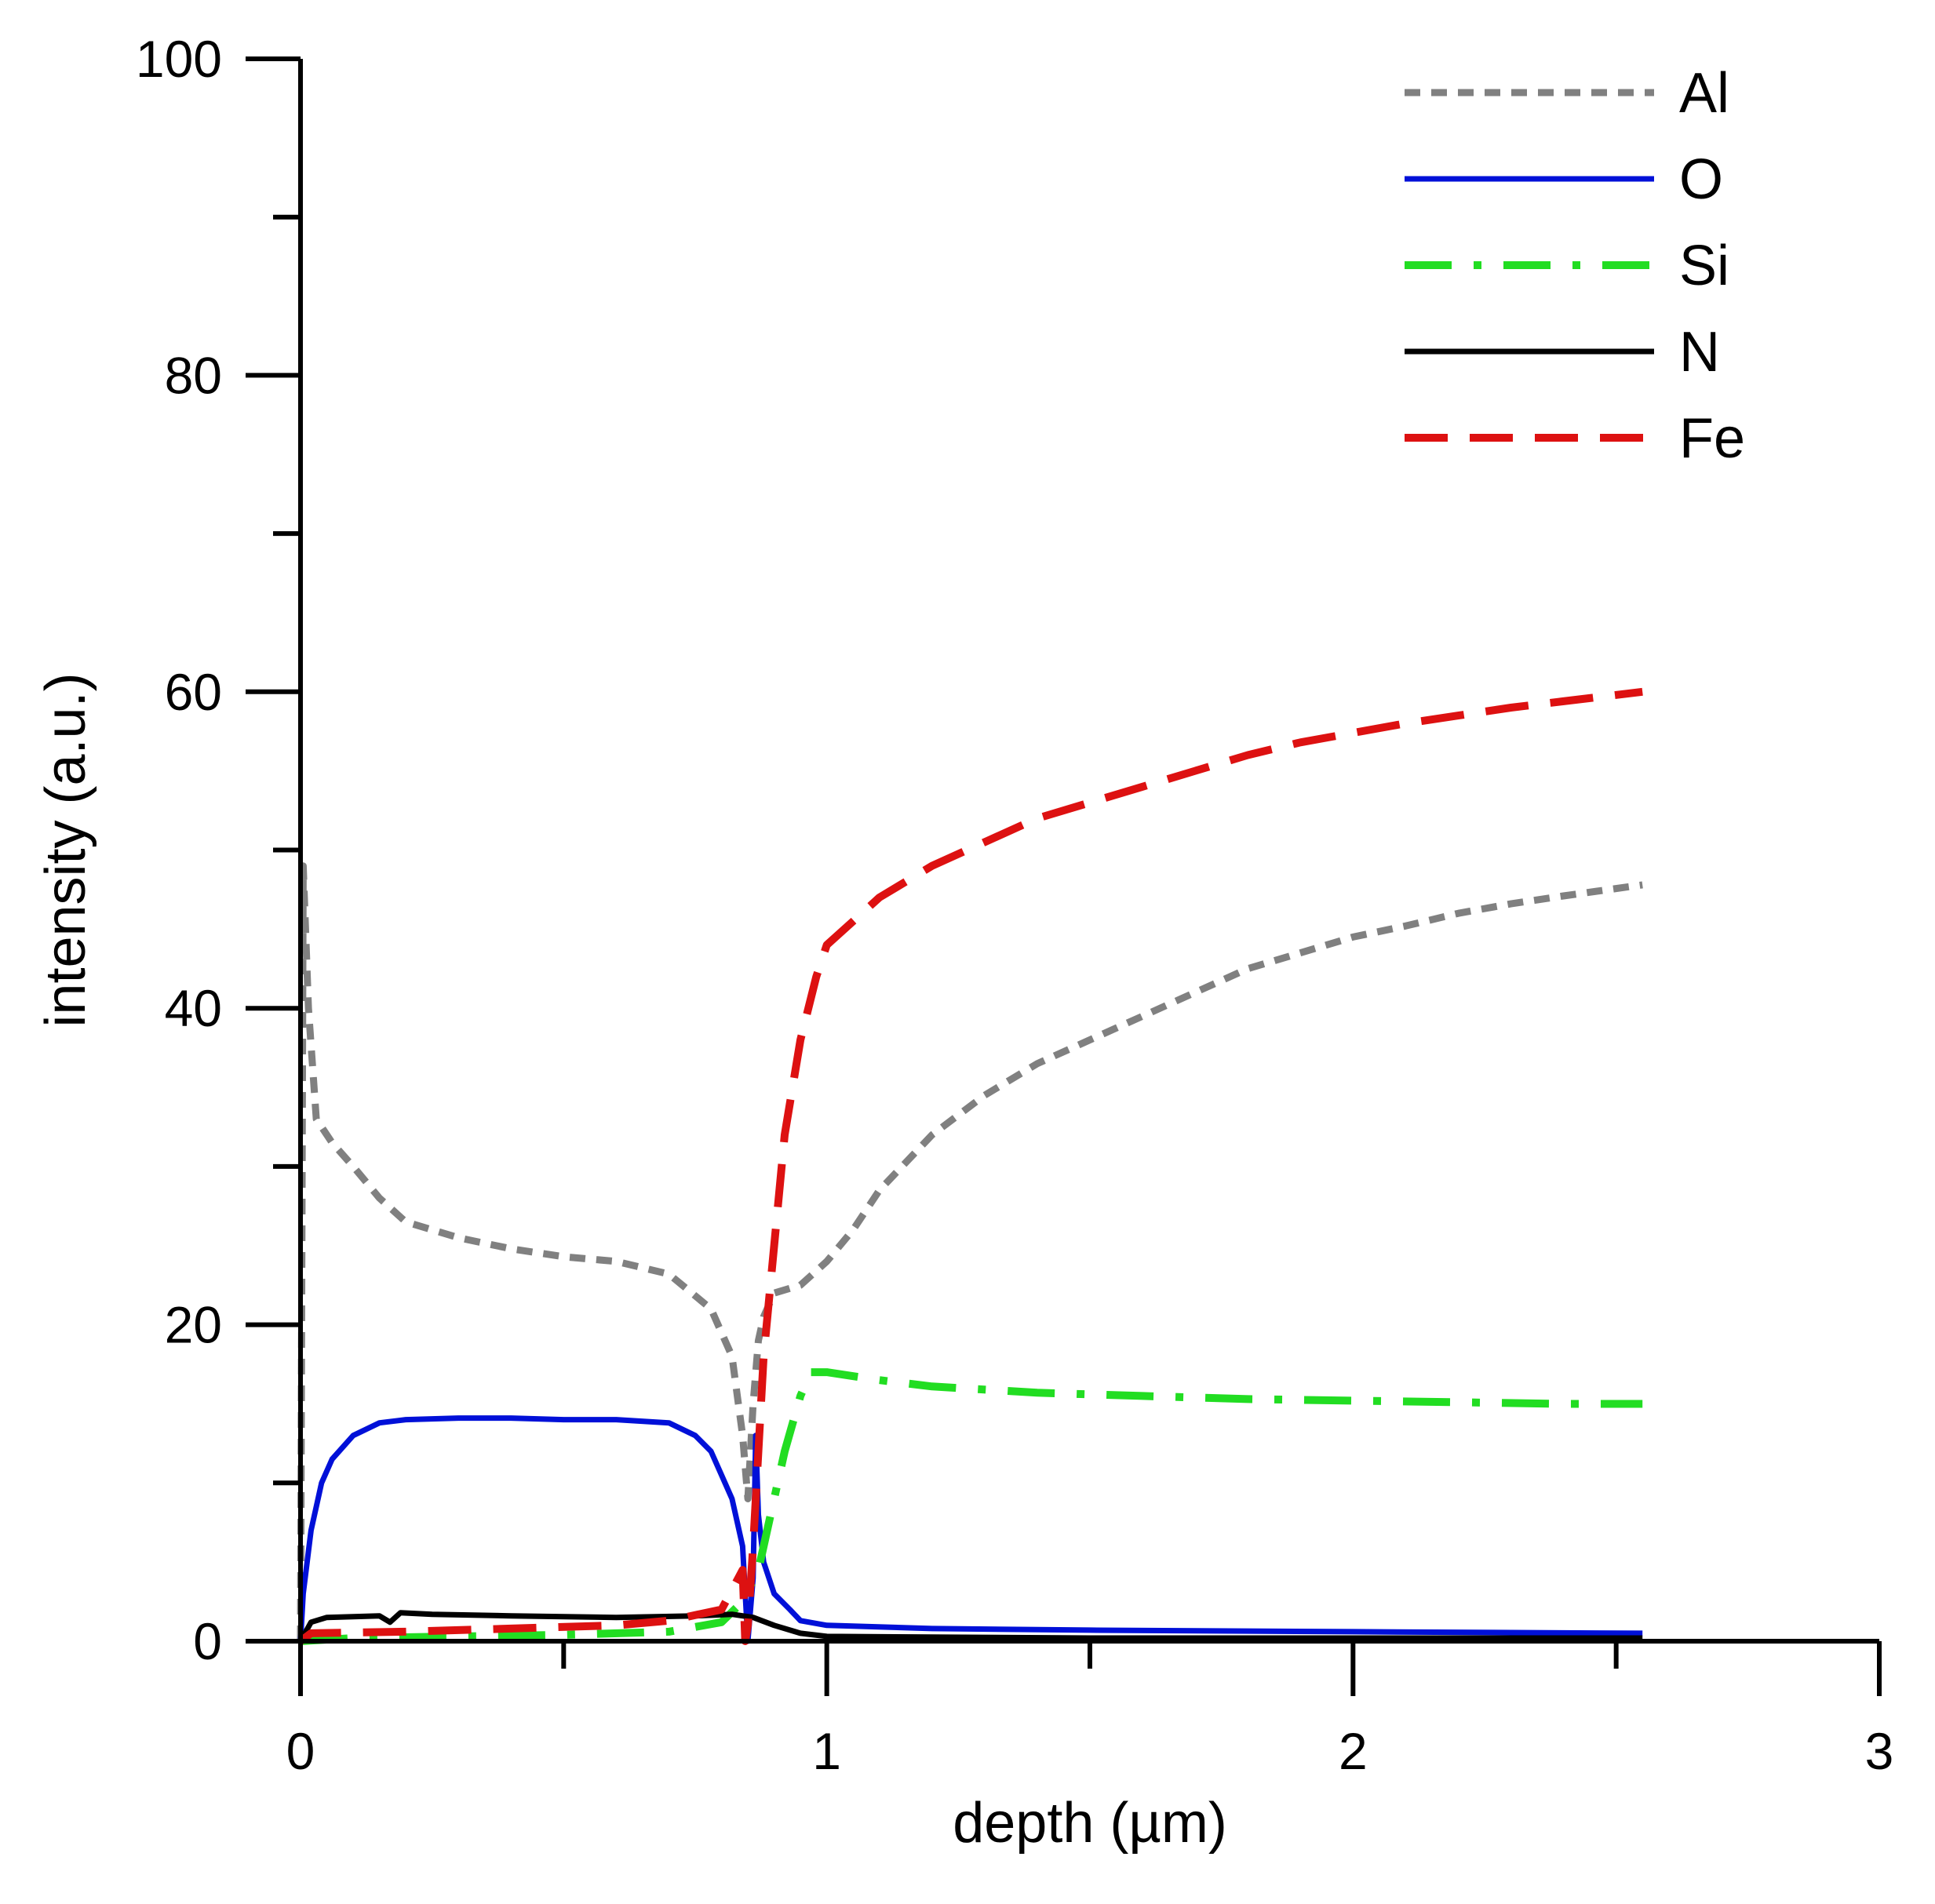 This screenshot has width=1935, height=1904. Describe the element at coordinates (179, 59) in the screenshot. I see `y-tick-label: 100` at that location.